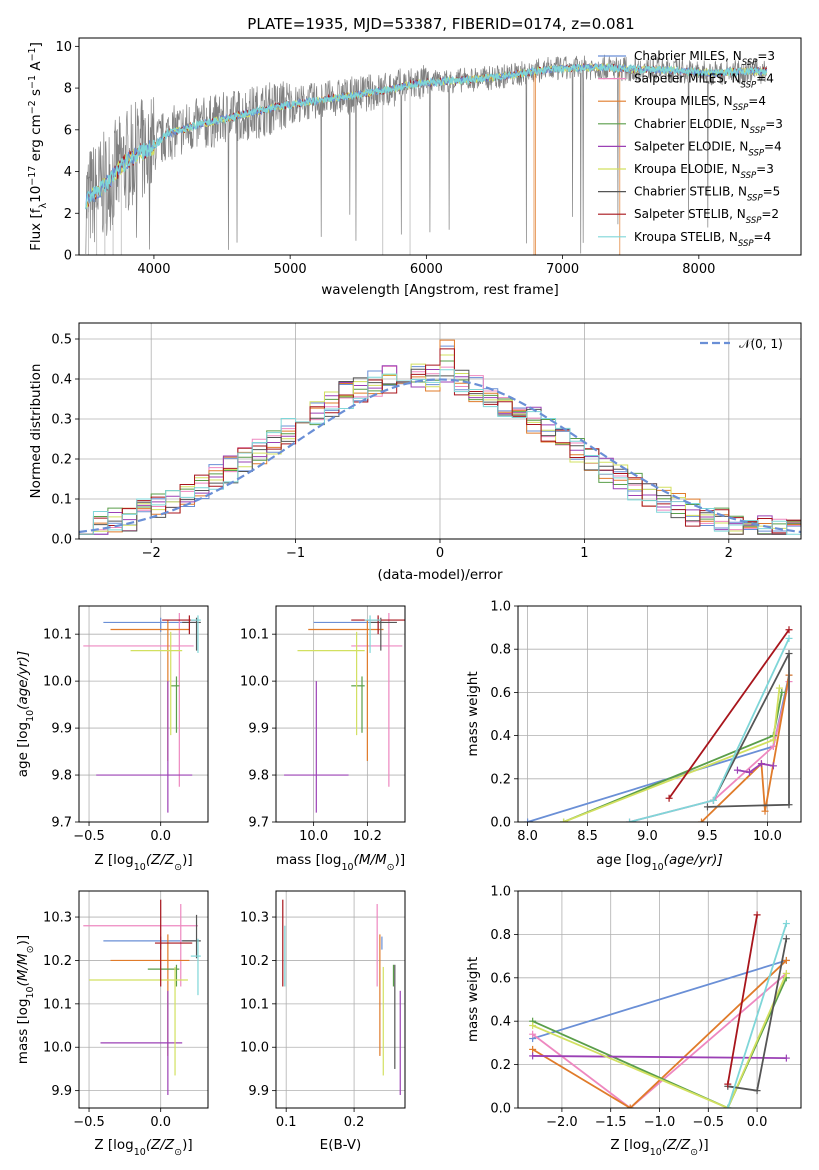 The width and height of the screenshot is (819, 1170). I want to click on spectrum-xlabel: wavelength [Angstrom, rest frame], so click(440, 290).